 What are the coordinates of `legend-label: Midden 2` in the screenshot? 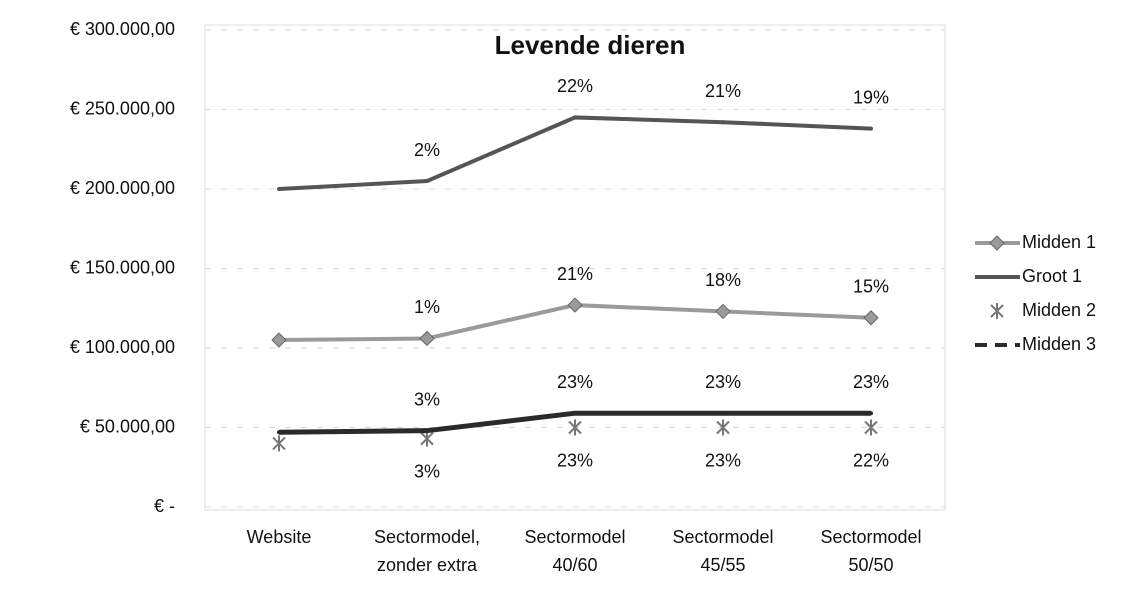 It's located at (1059, 310).